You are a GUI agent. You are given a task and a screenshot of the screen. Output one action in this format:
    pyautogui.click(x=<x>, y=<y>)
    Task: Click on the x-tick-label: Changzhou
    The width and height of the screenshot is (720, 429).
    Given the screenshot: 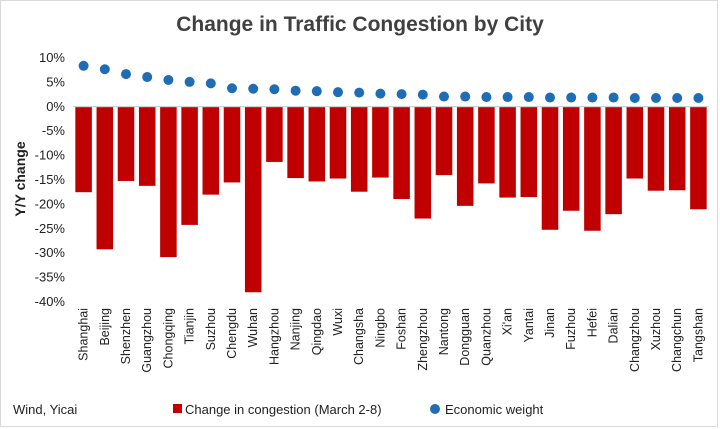 What is the action you would take?
    pyautogui.click(x=635, y=340)
    